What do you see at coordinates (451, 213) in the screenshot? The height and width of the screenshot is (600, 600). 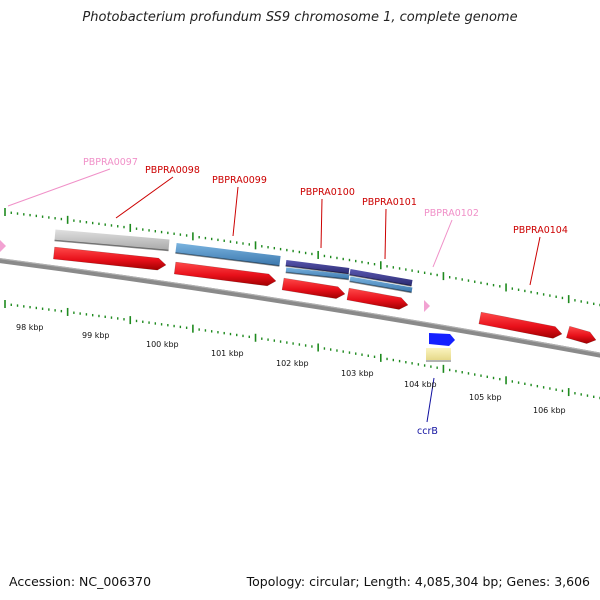 I see `locus-label-pbpra0102: PBPRA0102` at bounding box center [451, 213].